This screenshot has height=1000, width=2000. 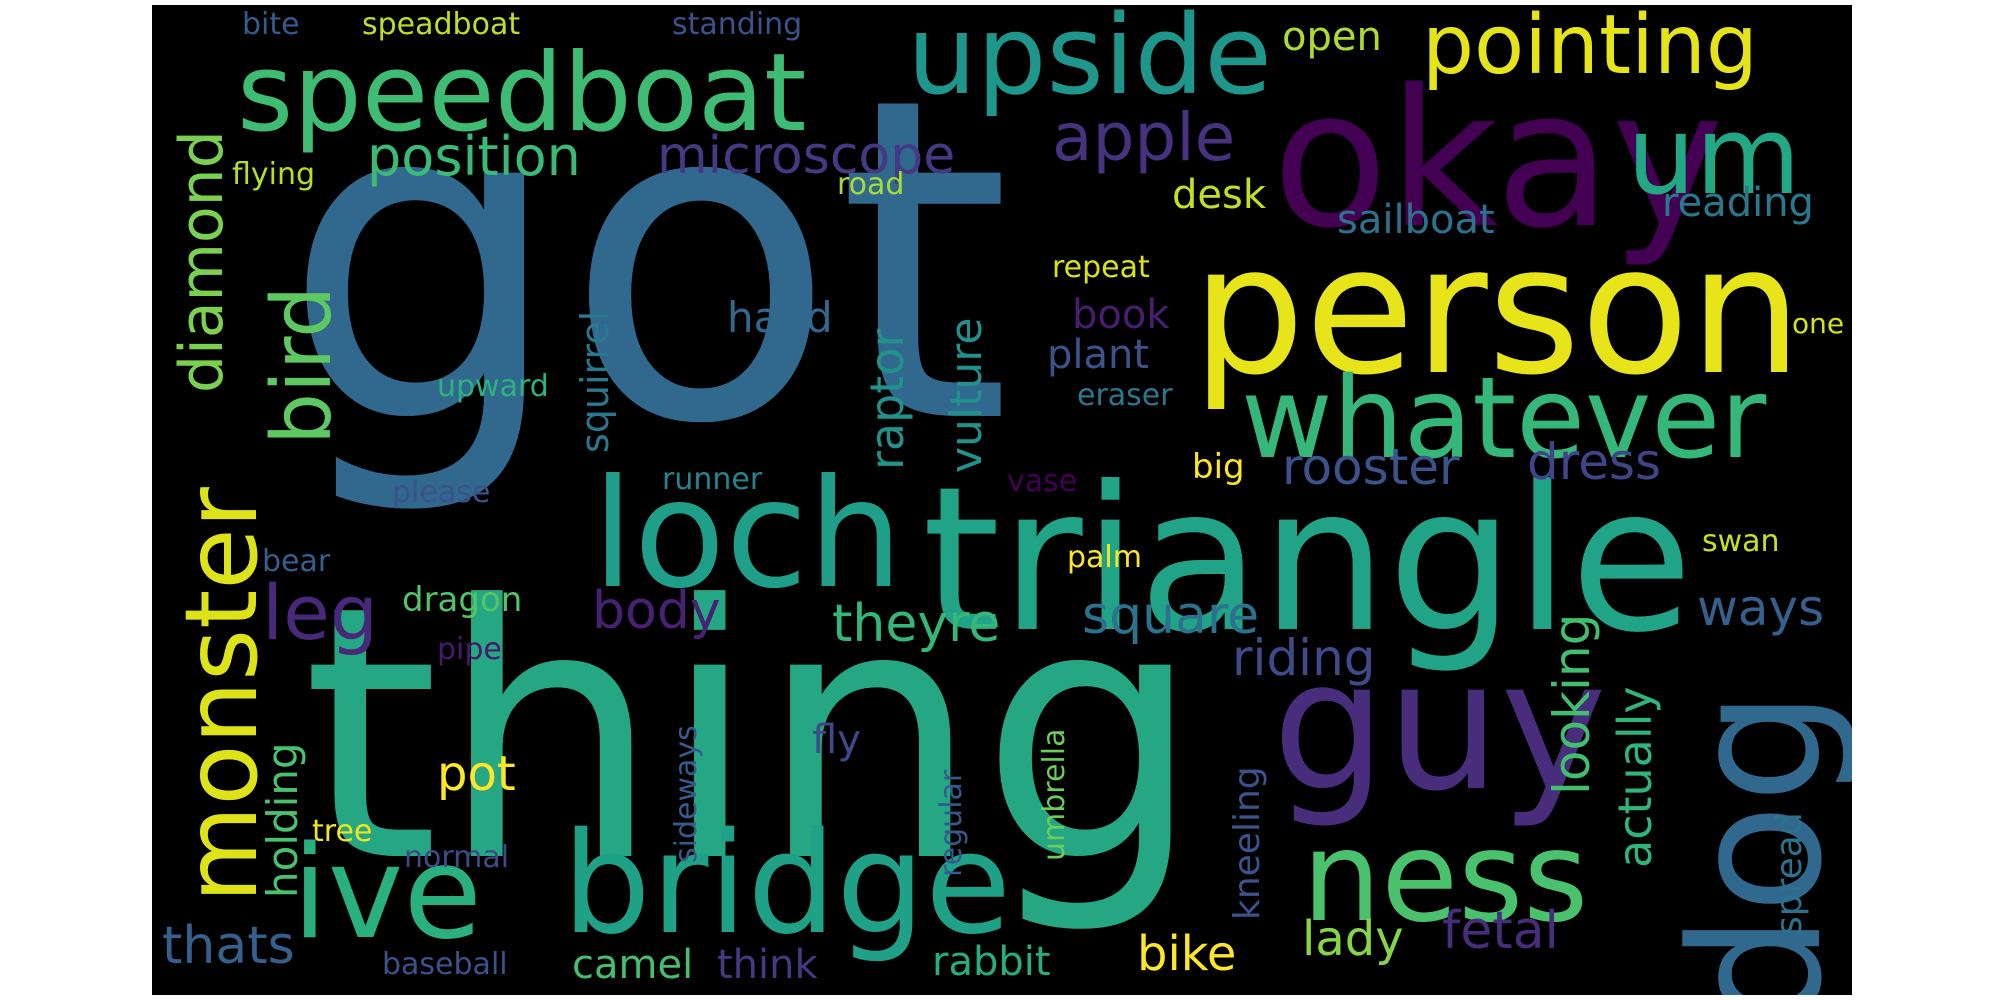 What do you see at coordinates (1054, 794) in the screenshot?
I see `word-umbrella: umbrella` at bounding box center [1054, 794].